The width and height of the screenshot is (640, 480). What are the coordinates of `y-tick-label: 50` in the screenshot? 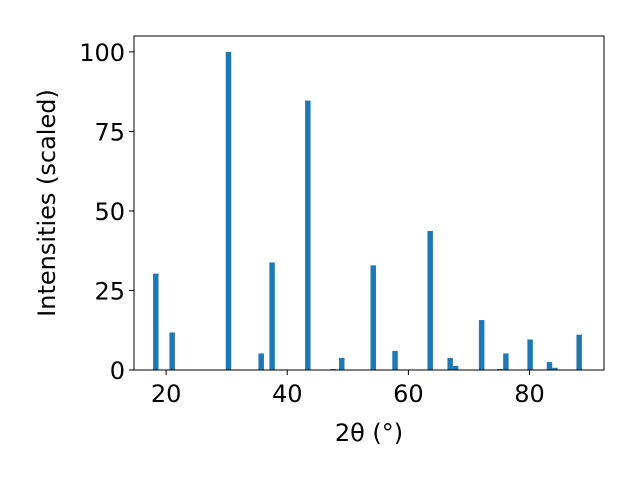 It's located at (109, 212).